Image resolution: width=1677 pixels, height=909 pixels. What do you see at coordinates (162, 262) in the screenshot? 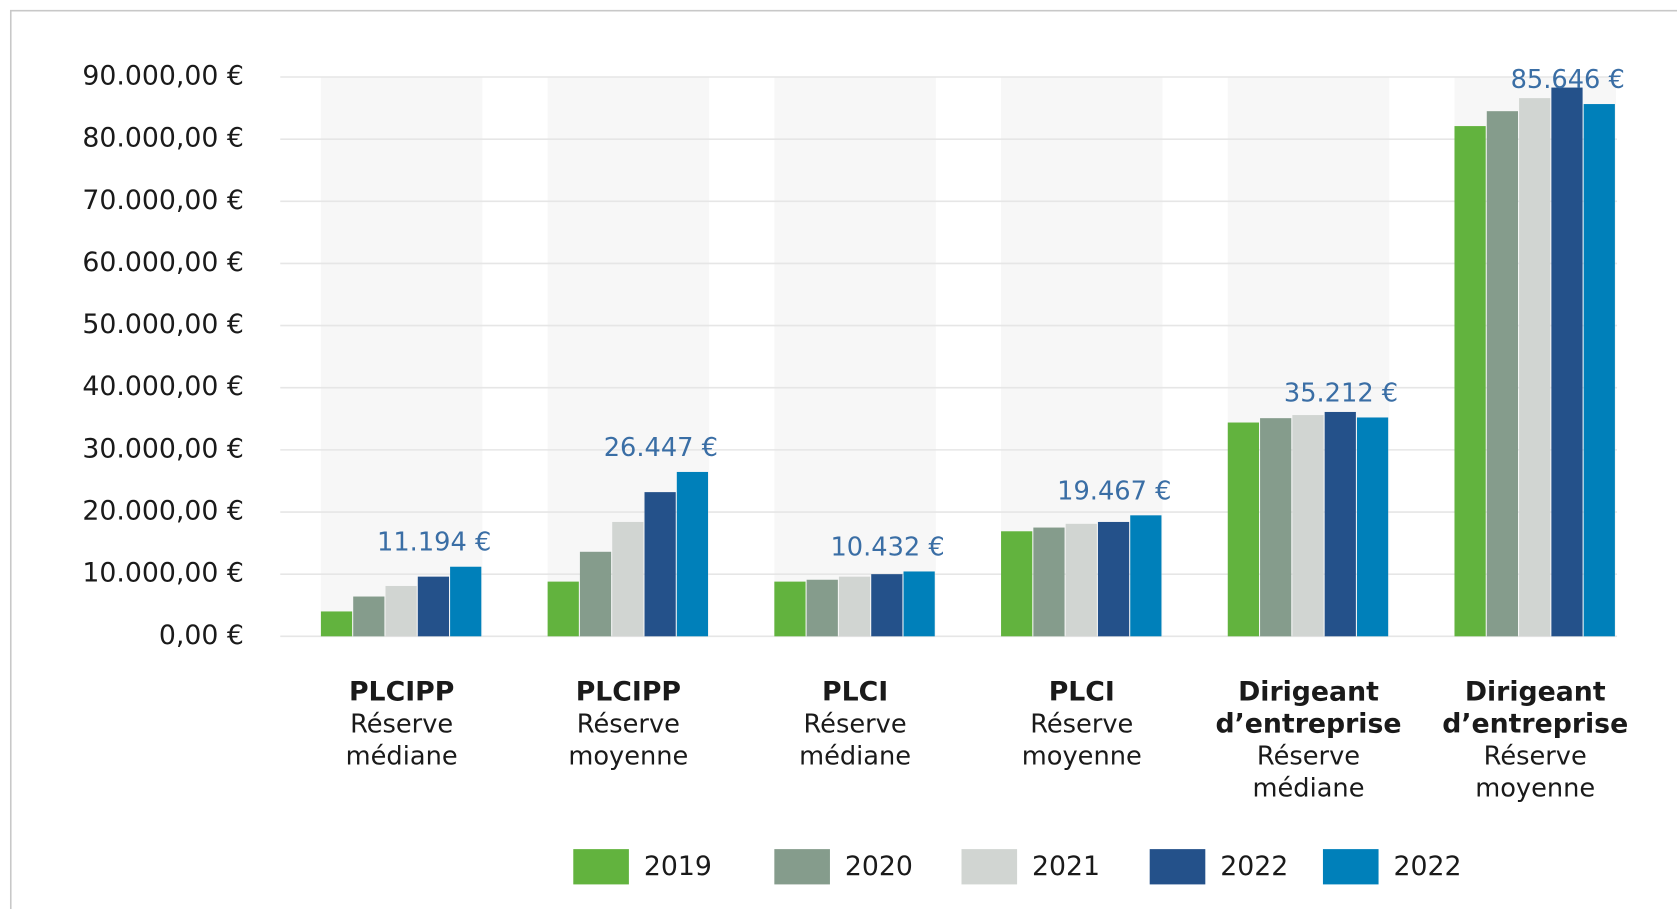
I see `y-tick-label: 60.000,00 €` at bounding box center [162, 262].